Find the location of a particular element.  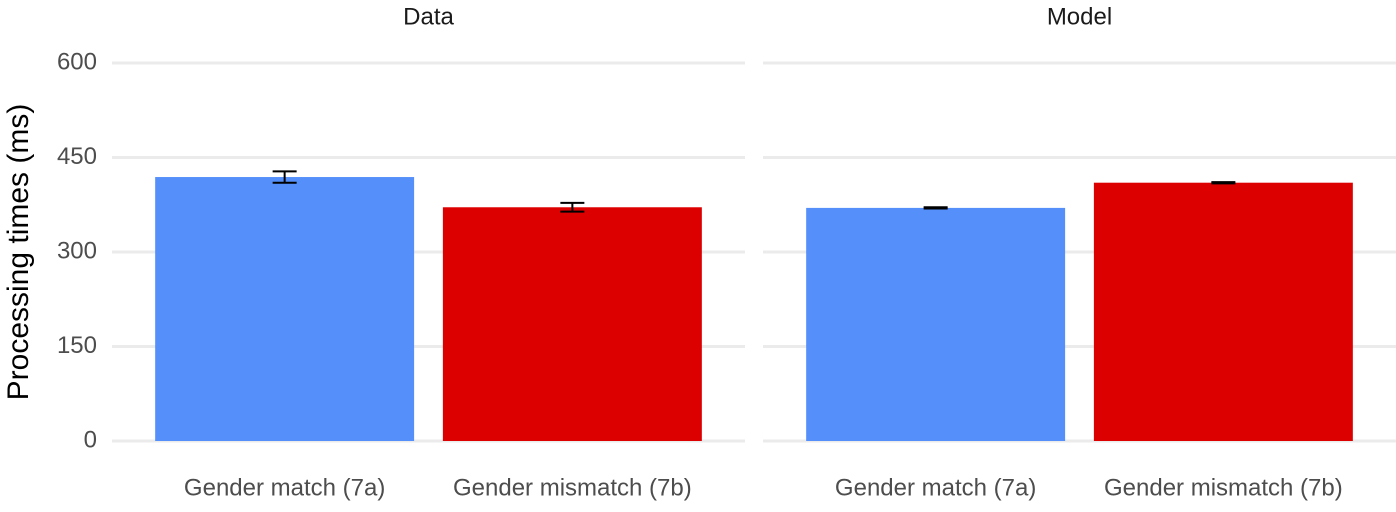

y-tick-label: 150 is located at coordinates (77, 345).